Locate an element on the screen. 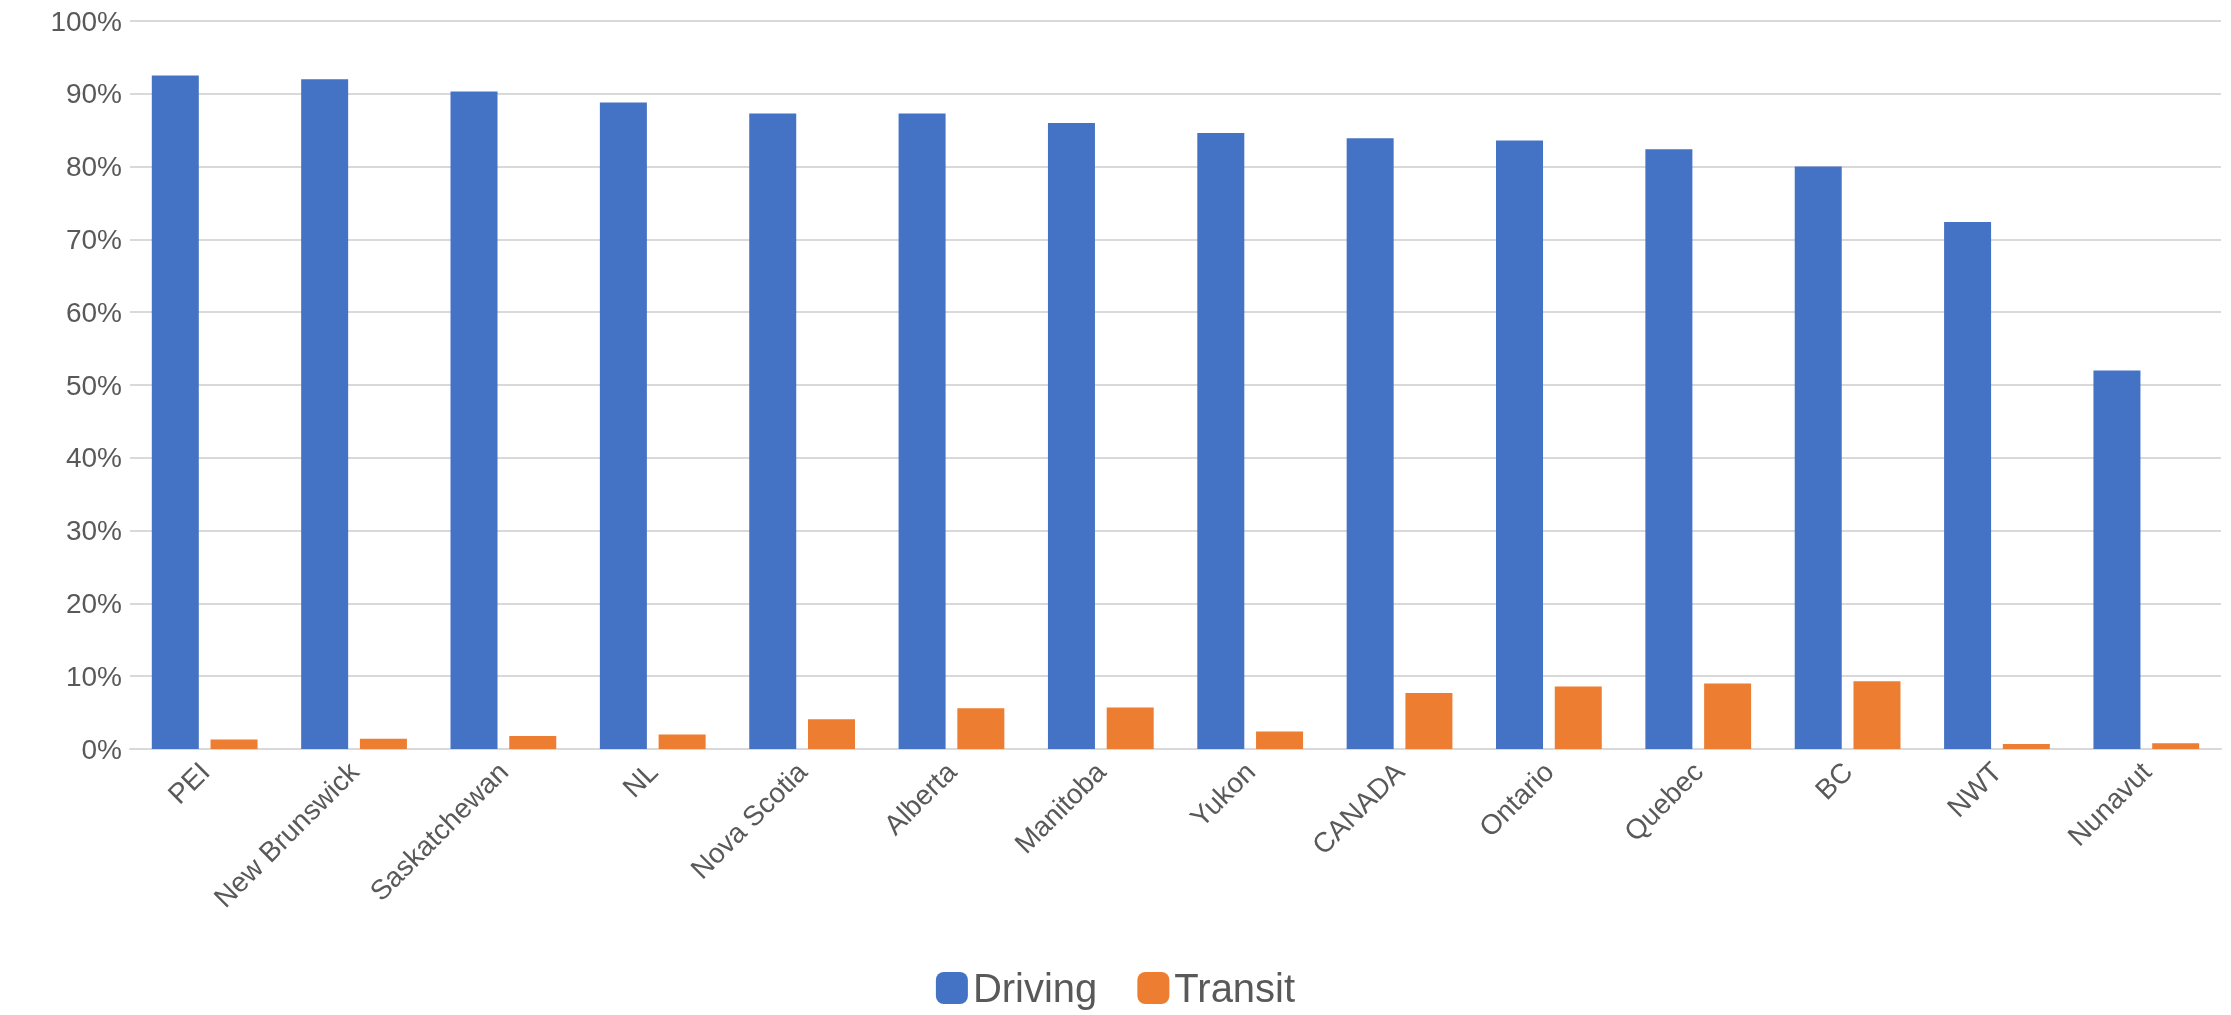 This screenshot has height=1015, width=2231. y-tick-label: 100% is located at coordinates (86, 21).